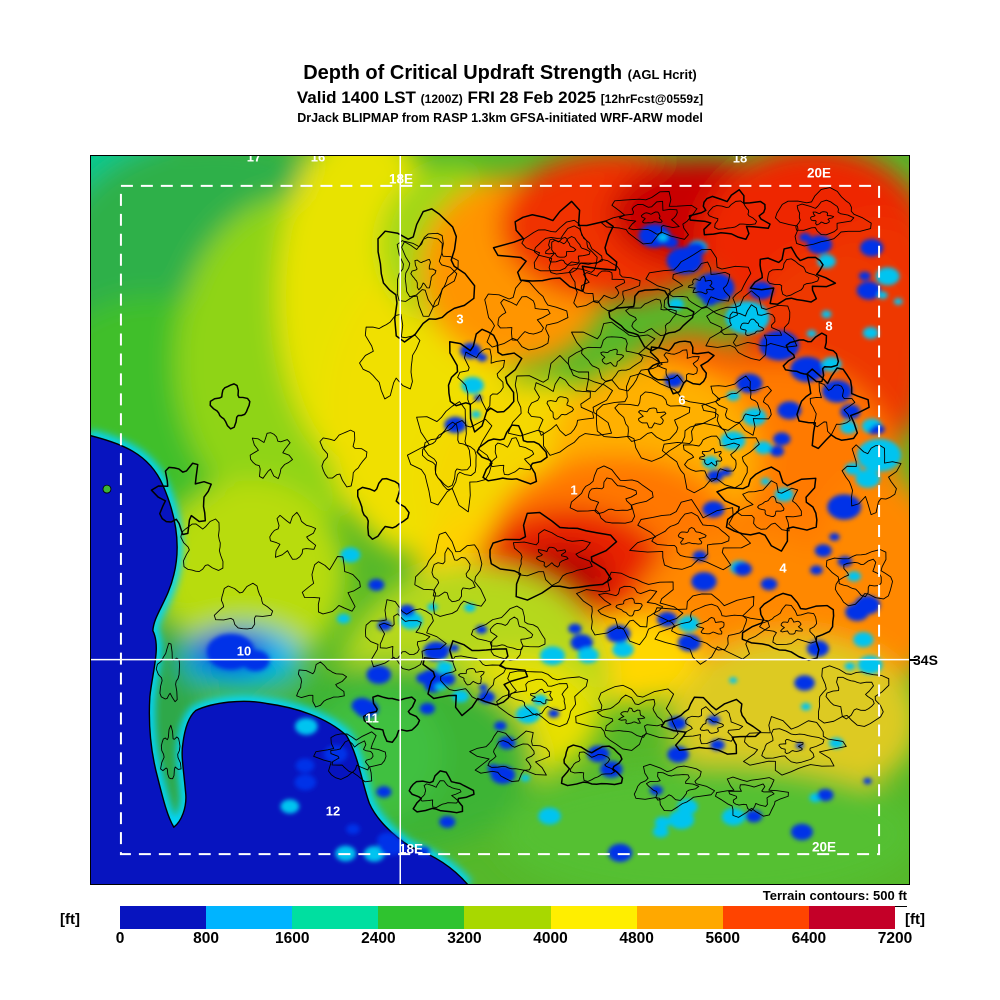 The image size is (1000, 1000). I want to click on waypoint-label: 12, so click(333, 811).